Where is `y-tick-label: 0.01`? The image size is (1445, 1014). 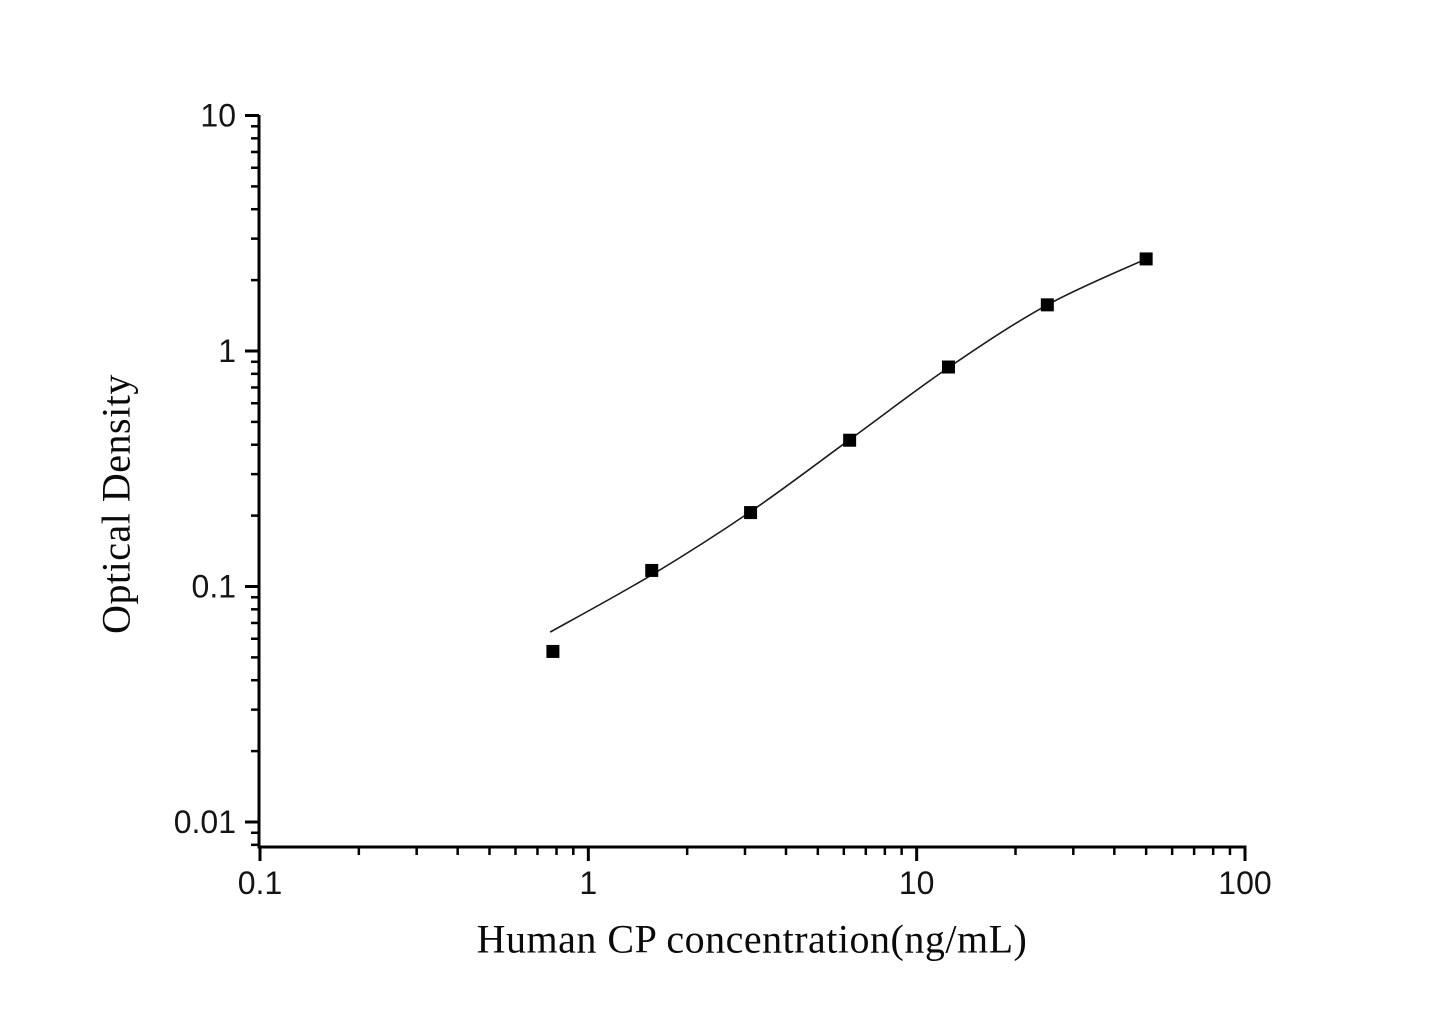 y-tick-label: 0.01 is located at coordinates (205, 822).